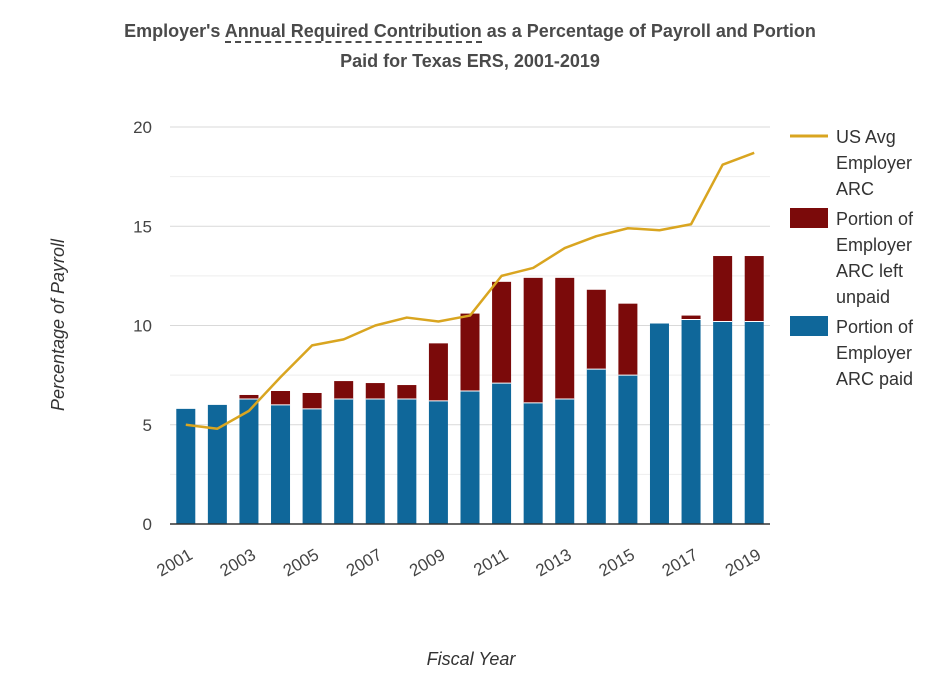 The width and height of the screenshot is (949, 689). What do you see at coordinates (855, 189) in the screenshot?
I see `legend-label-us-avg: ARC` at bounding box center [855, 189].